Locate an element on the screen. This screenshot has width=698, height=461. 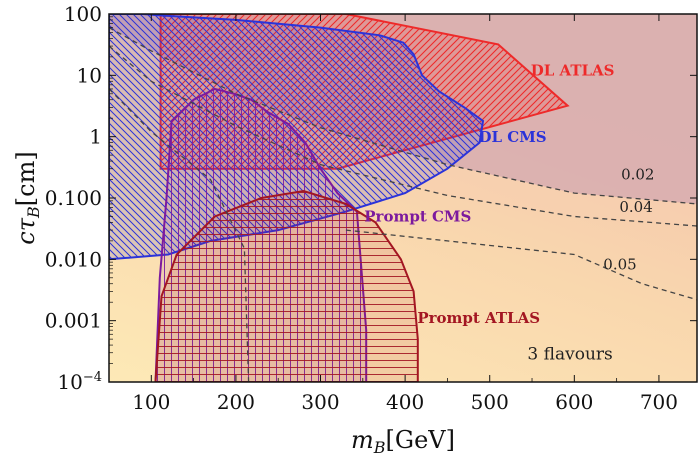
x-tick-label-300: 300 is located at coordinates (320, 402).